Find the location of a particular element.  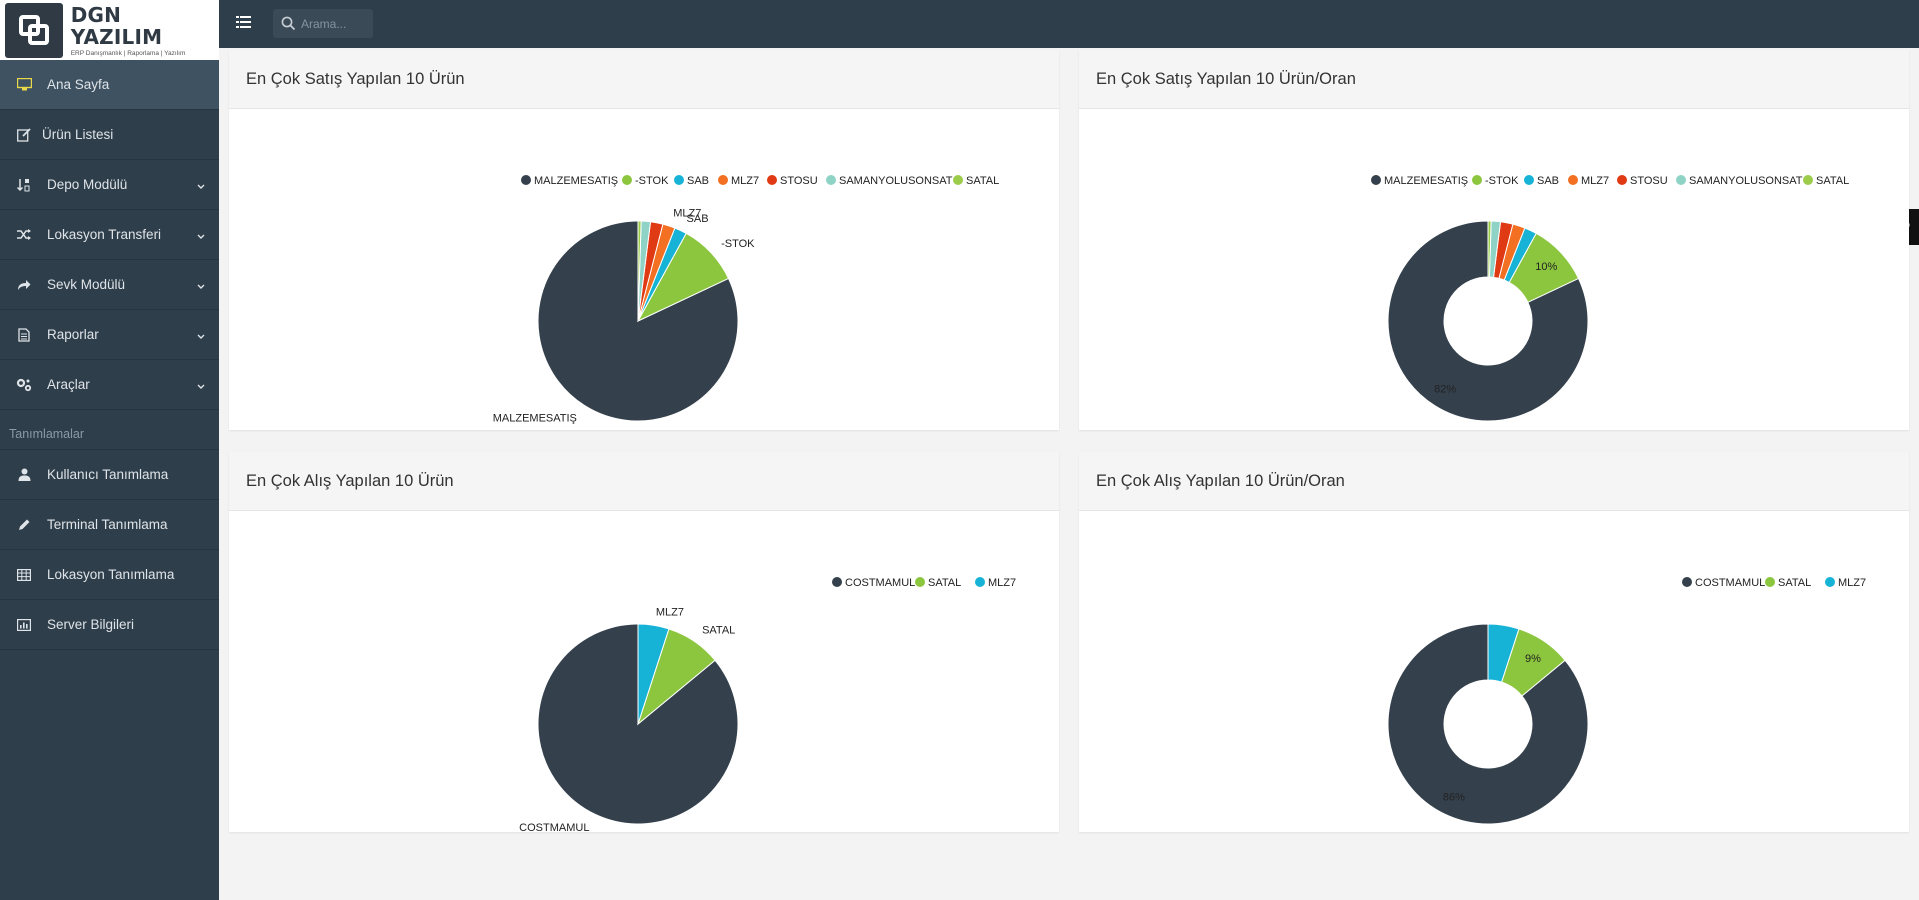

sidebar-item-ana-sayfa: Ana Sayfa is located at coordinates (109, 85).